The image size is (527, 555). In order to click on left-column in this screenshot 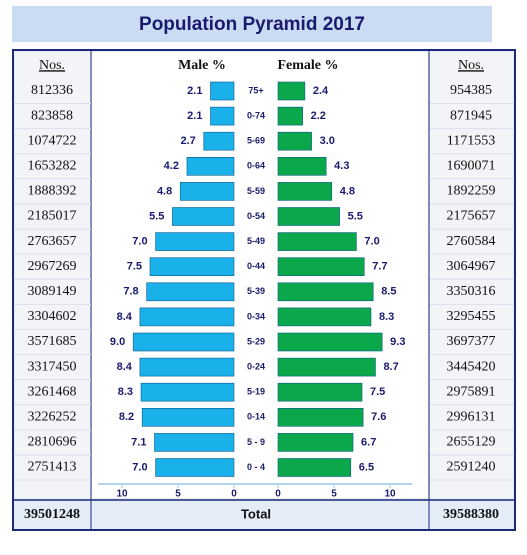, I will do `click(53, 275)`.